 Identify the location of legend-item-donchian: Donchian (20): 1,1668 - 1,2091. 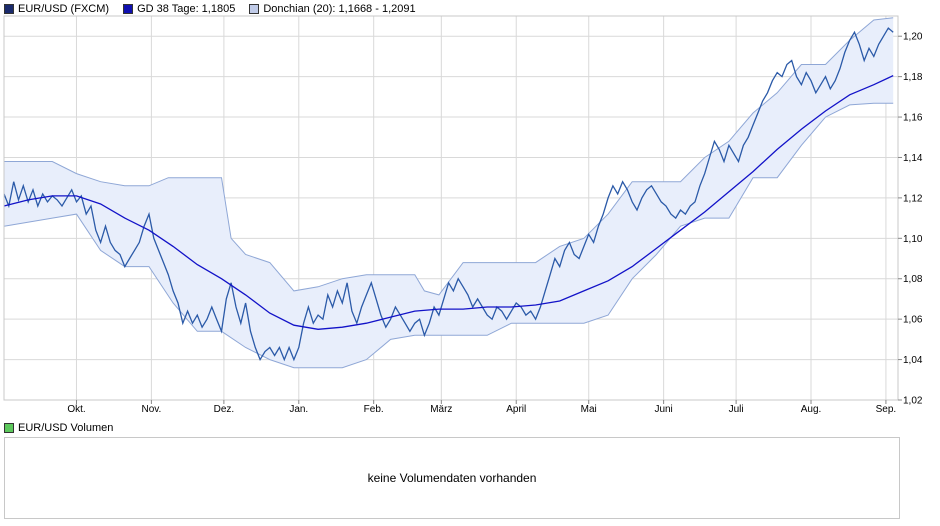
(332, 8).